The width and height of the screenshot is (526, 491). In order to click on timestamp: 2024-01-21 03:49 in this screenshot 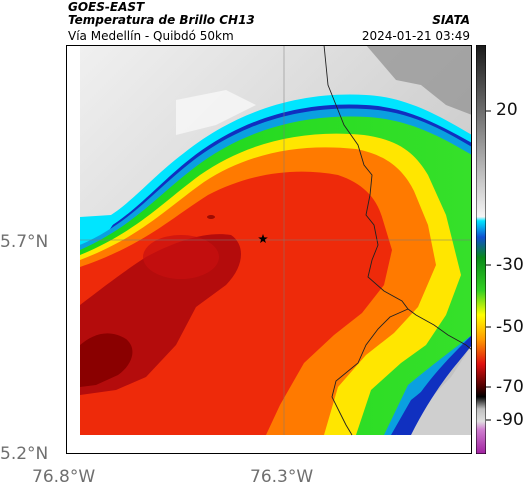, I will do `click(415, 36)`.